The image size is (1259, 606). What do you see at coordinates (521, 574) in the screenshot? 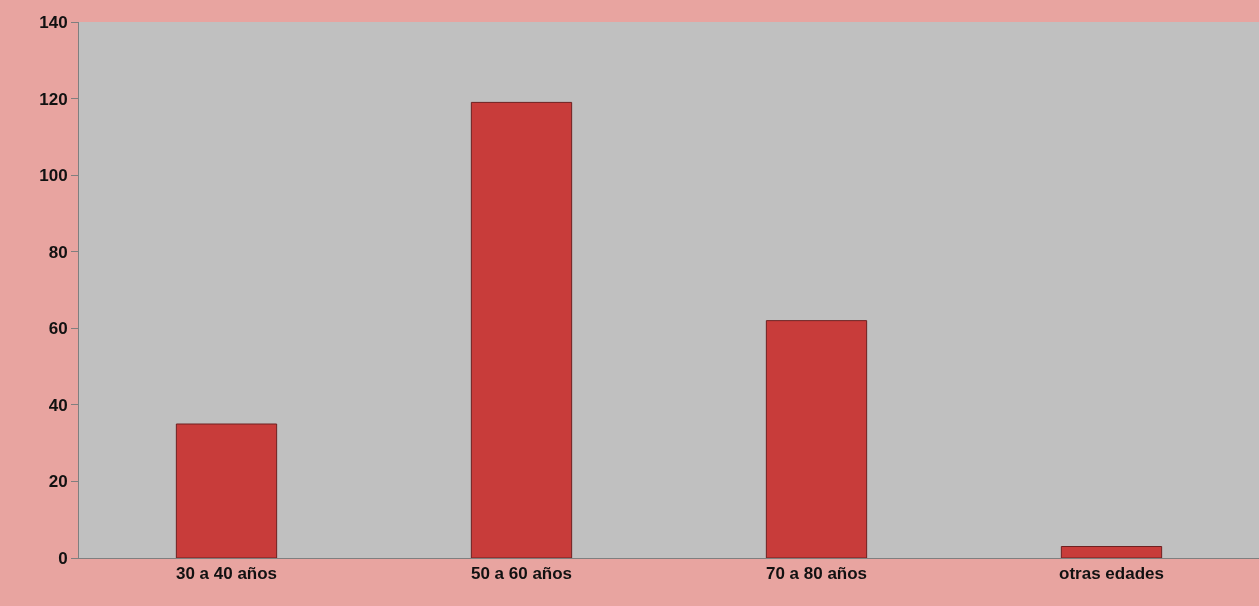
I see `x-tick-label: 50 a 60 años` at bounding box center [521, 574].